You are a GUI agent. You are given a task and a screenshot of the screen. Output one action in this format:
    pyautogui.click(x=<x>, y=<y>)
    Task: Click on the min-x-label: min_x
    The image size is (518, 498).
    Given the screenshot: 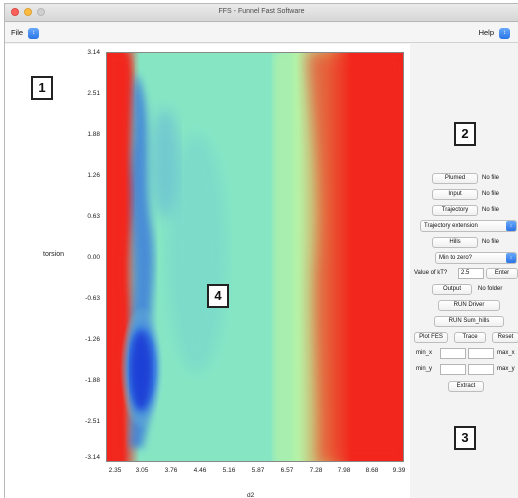 What is the action you would take?
    pyautogui.click(x=424, y=353)
    